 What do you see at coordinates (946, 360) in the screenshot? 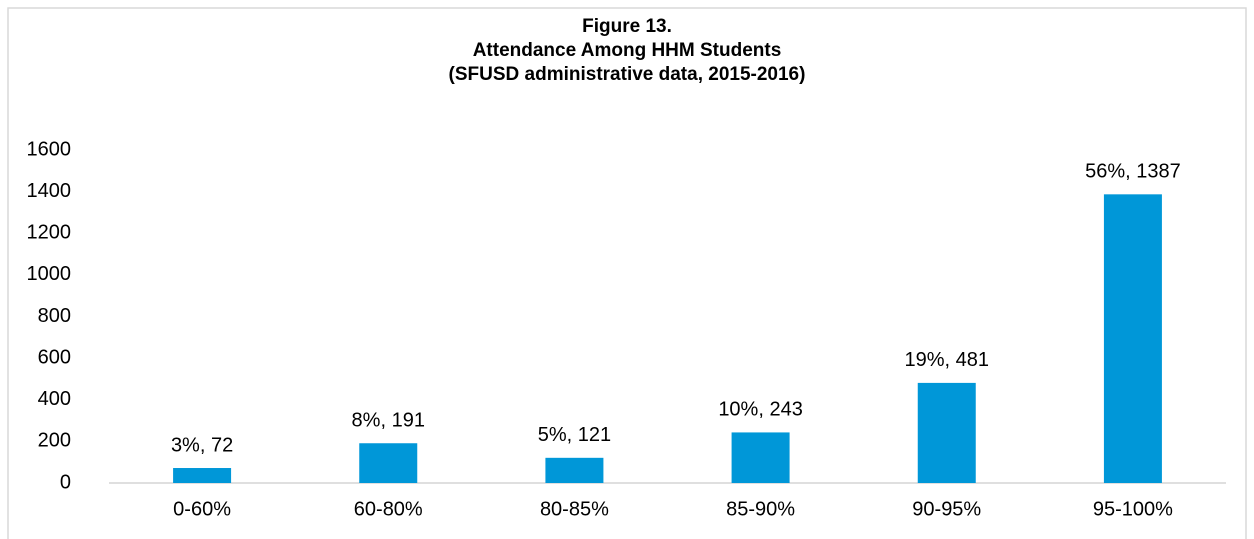
I see `data-label: 19%, 481` at bounding box center [946, 360].